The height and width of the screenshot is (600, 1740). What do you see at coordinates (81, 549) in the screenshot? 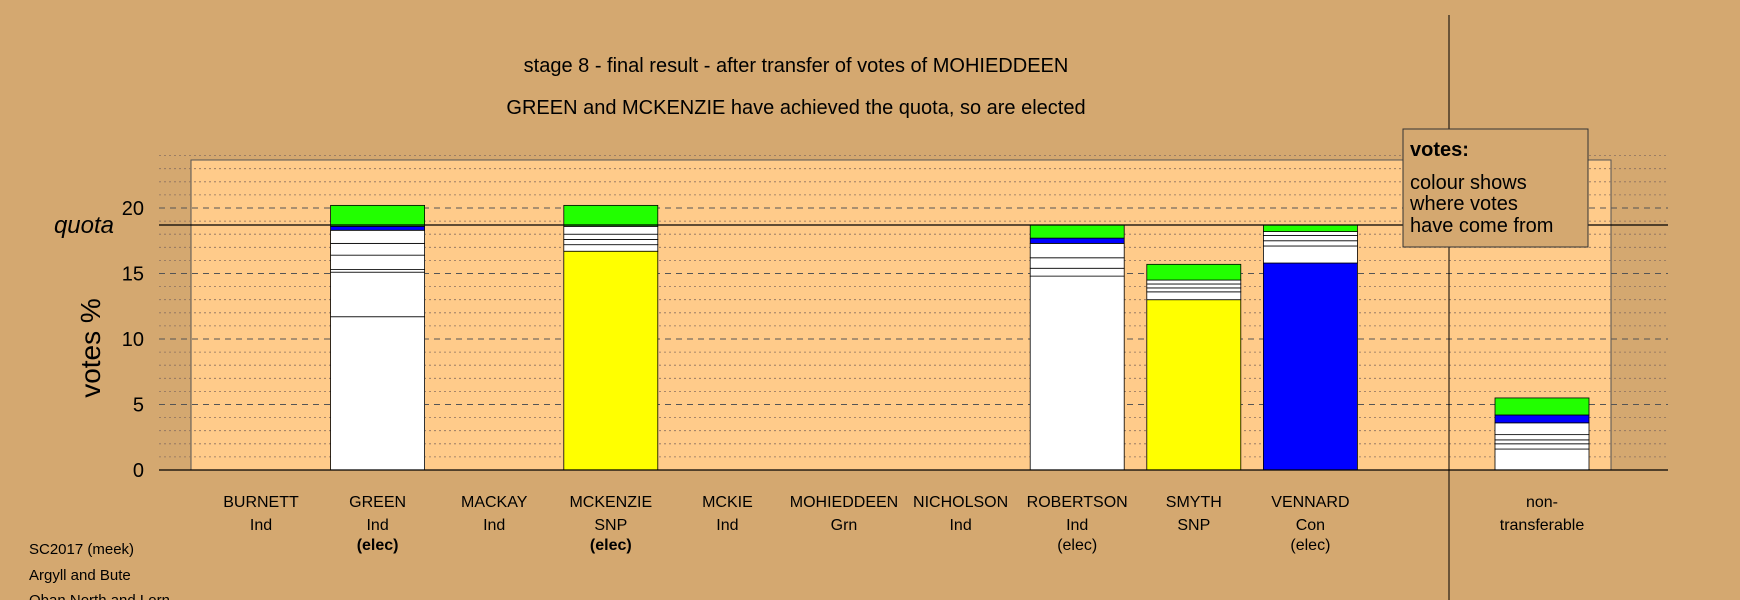
I see `footer-line-1: SC2017 (meek)` at bounding box center [81, 549].